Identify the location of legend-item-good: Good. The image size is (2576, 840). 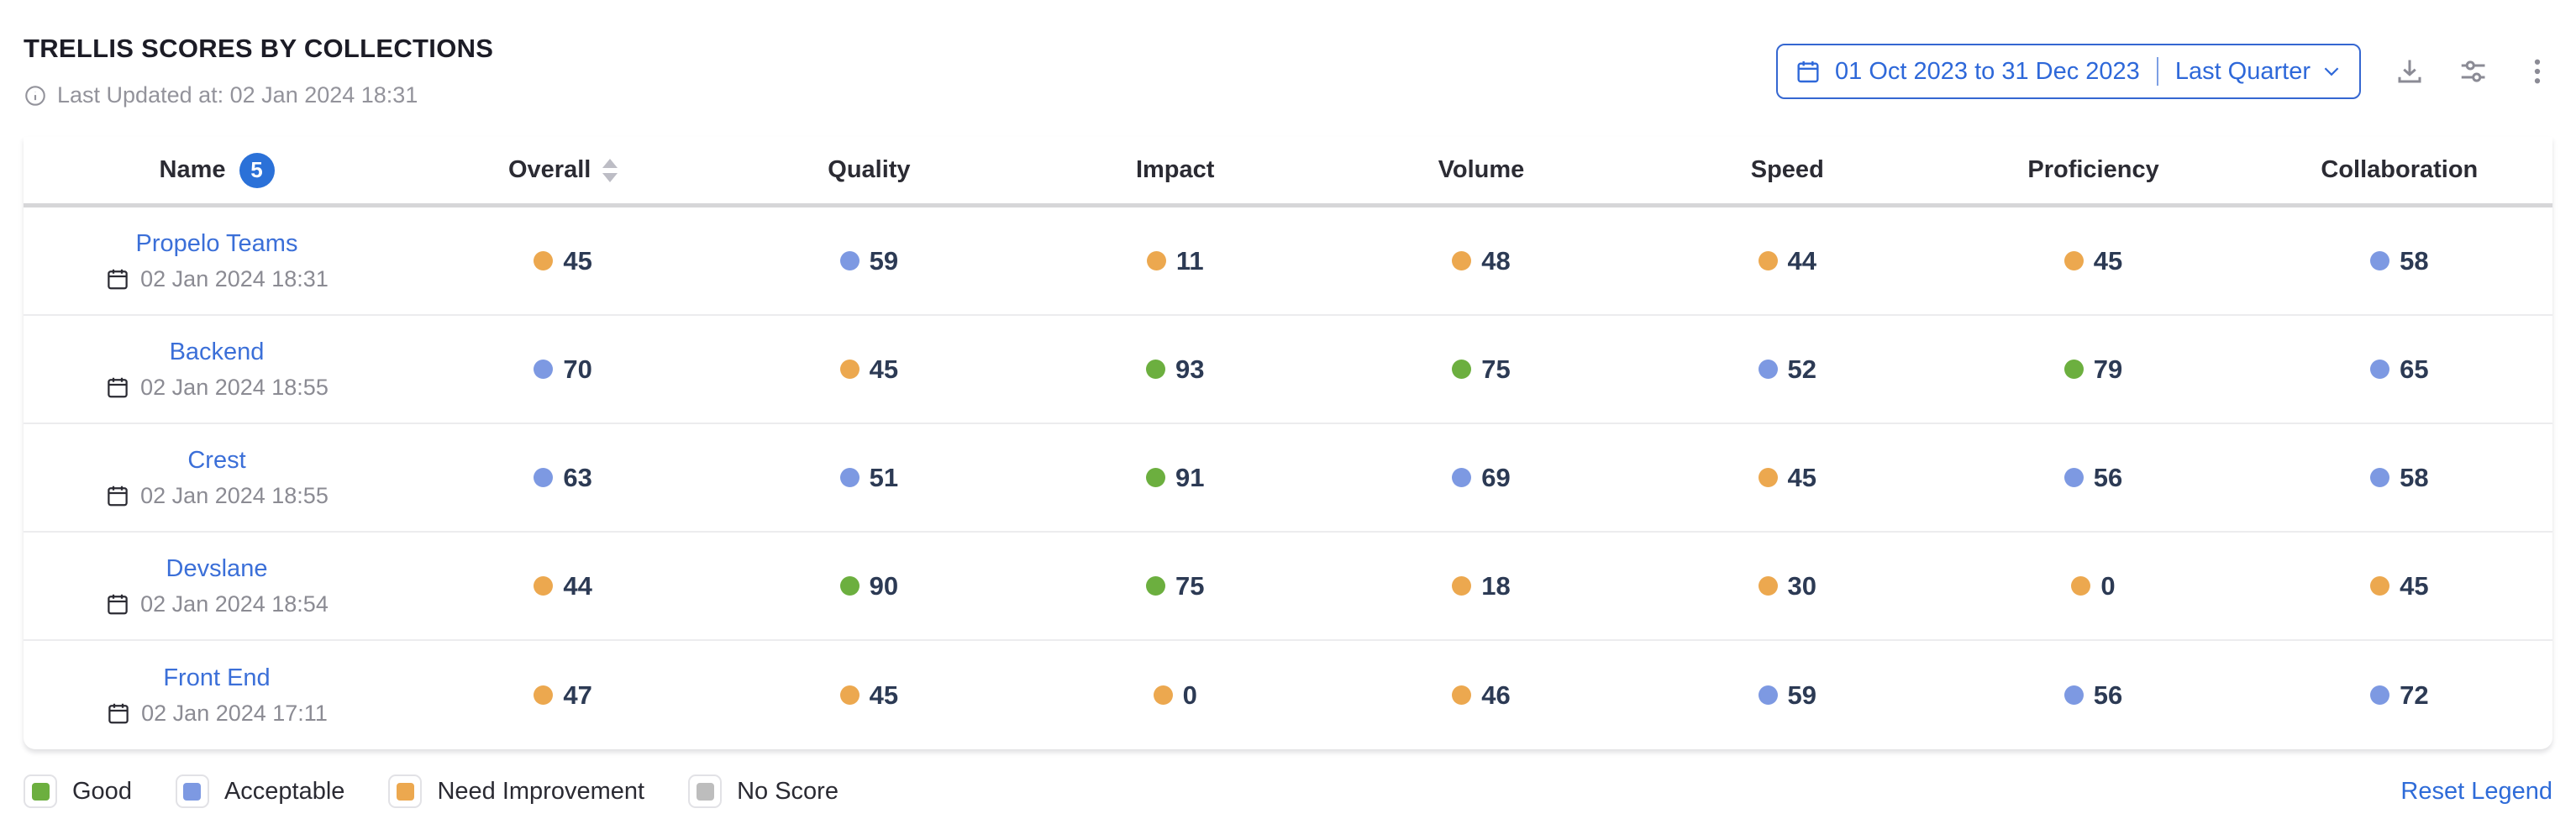
(78, 791).